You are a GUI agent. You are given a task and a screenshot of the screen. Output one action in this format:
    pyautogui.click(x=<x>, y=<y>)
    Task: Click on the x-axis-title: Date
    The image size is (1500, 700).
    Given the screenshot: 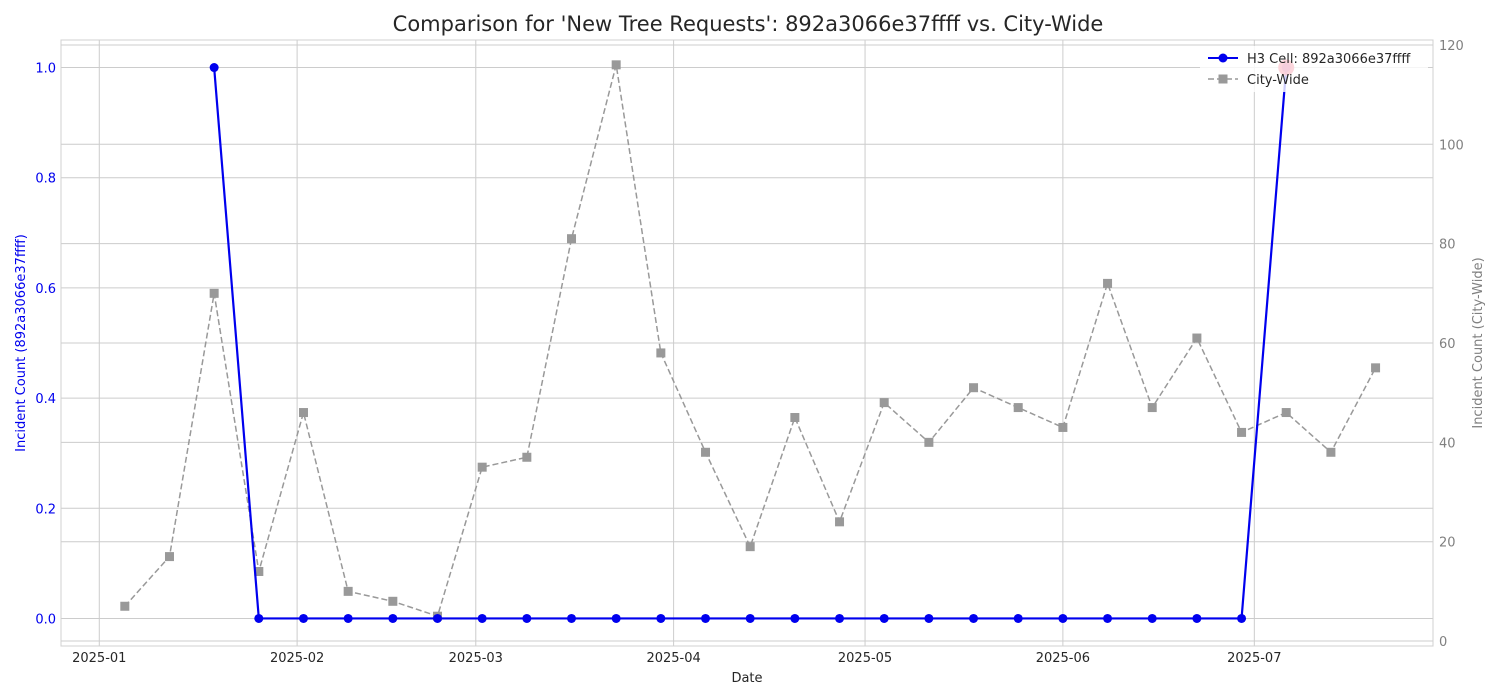 What is the action you would take?
    pyautogui.click(x=746, y=678)
    